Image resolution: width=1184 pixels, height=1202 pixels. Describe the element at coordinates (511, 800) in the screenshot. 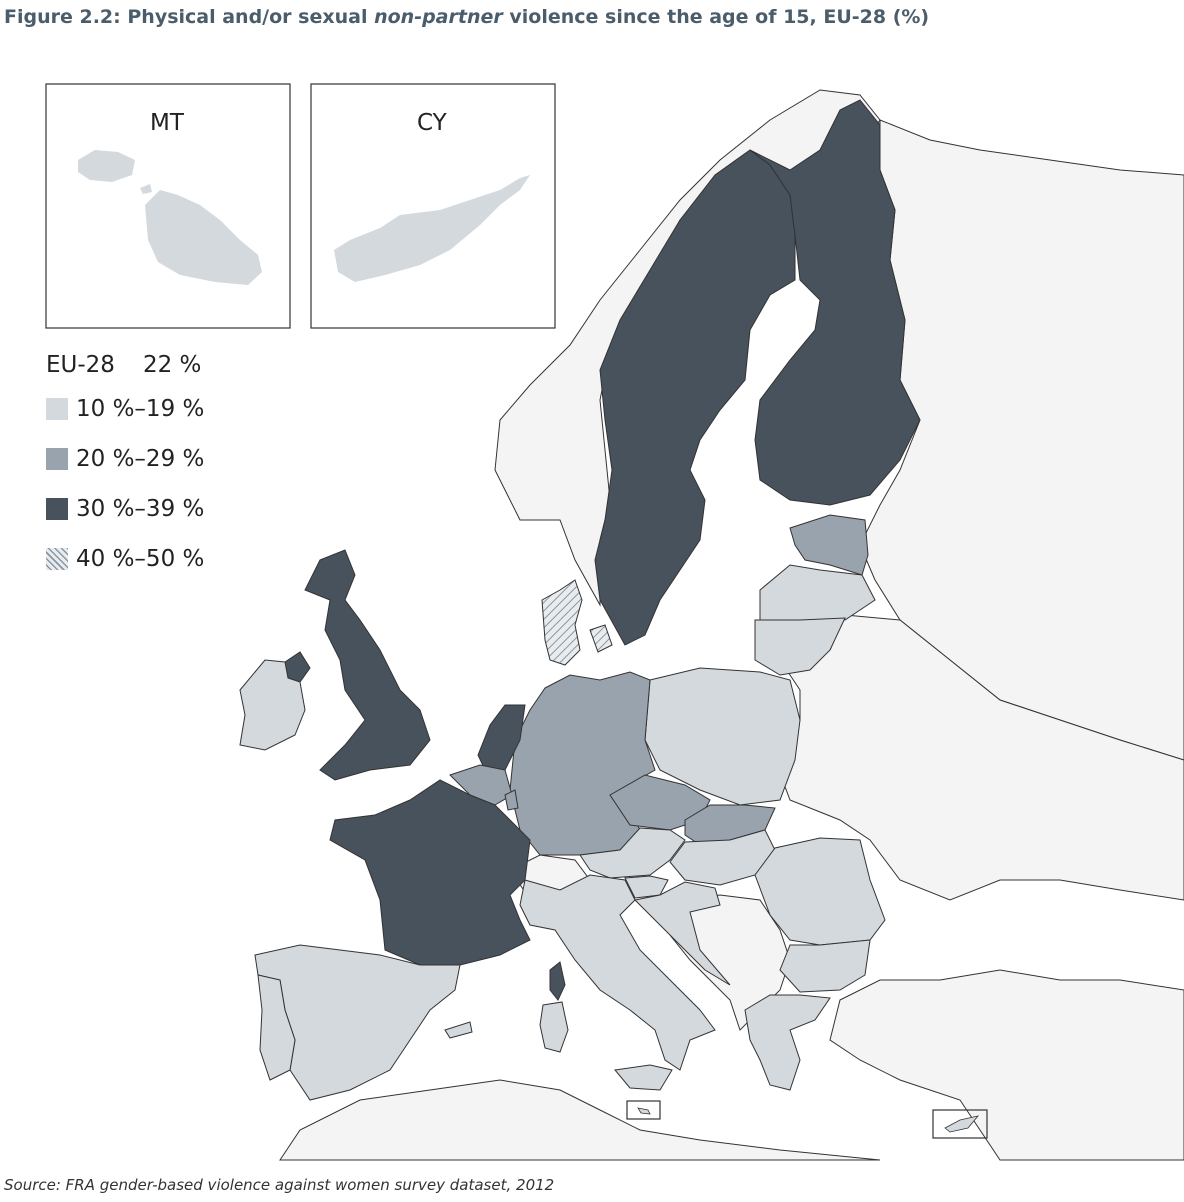

I see `country-LU` at that location.